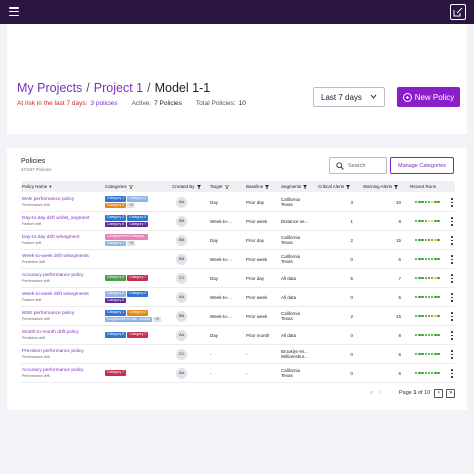  Describe the element at coordinates (181, 202) in the screenshot. I see `avatar: AA` at that location.